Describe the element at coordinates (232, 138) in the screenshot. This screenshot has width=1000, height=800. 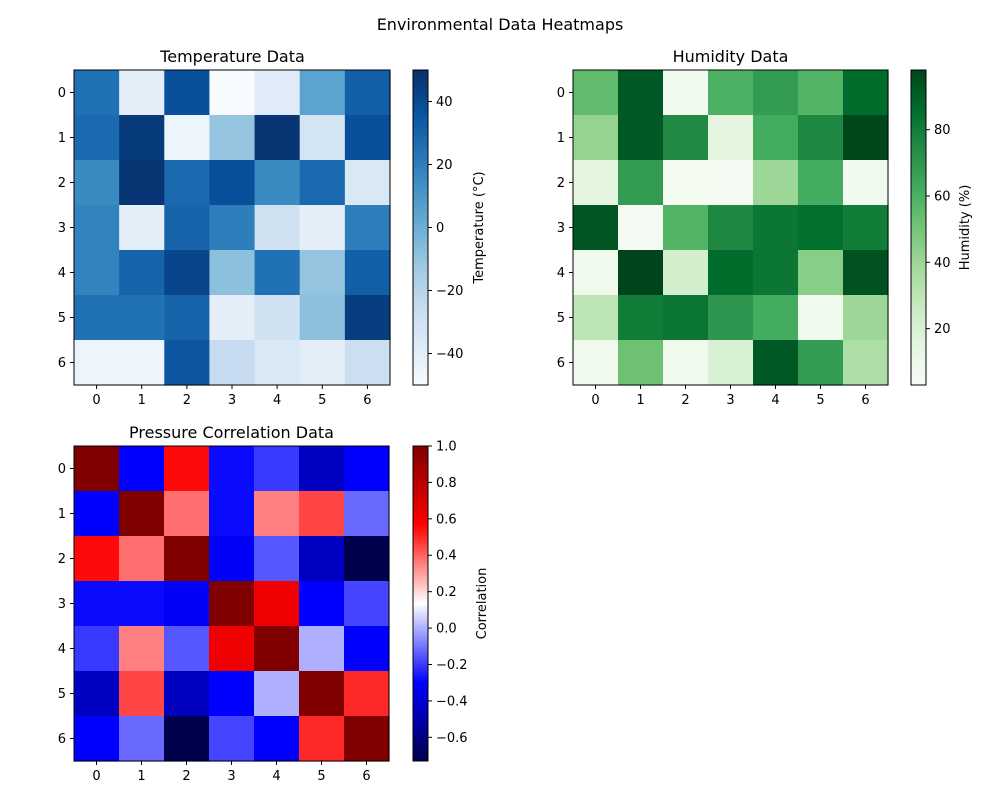
I see `temperature-cell-r1-c3` at that location.